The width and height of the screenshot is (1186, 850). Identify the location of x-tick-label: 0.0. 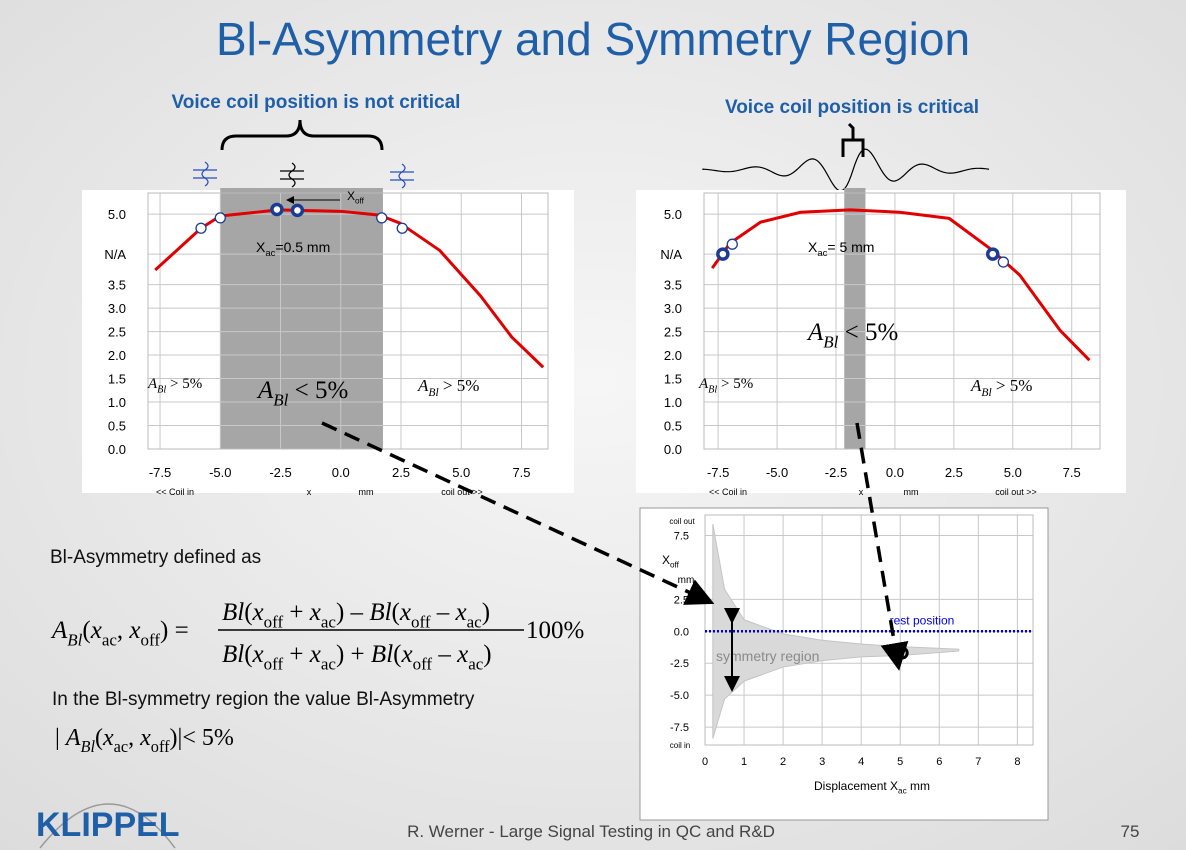
(341, 472).